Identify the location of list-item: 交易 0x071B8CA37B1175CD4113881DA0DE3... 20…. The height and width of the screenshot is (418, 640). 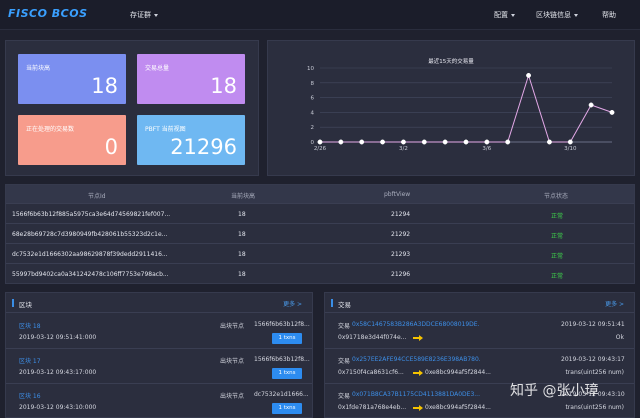
(479, 400).